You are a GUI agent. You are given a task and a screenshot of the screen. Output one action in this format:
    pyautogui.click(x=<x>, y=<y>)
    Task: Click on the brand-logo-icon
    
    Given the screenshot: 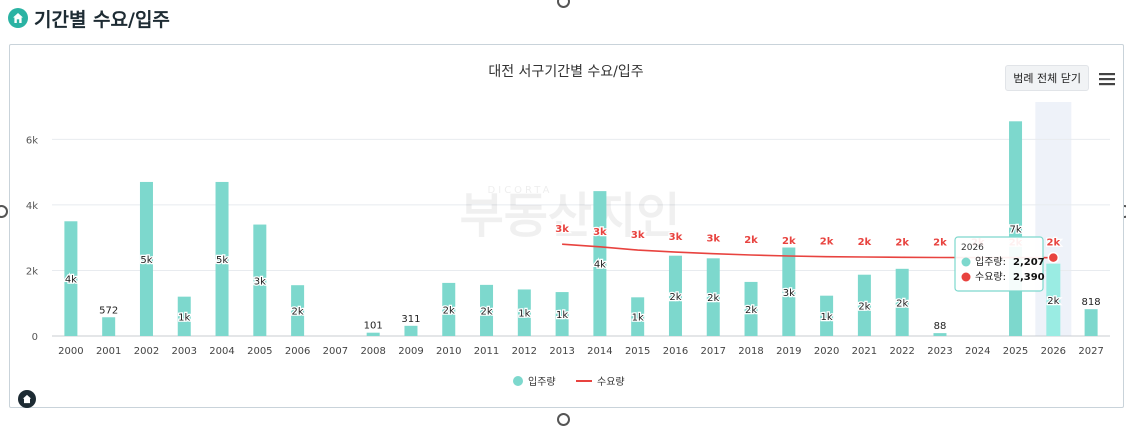 What is the action you would take?
    pyautogui.click(x=27, y=399)
    